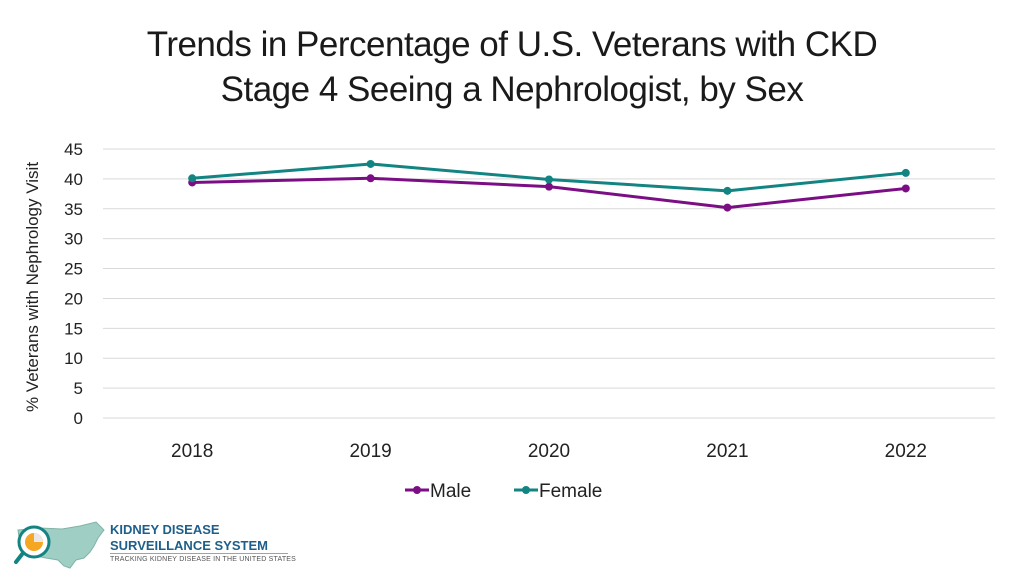  I want to click on x-tick-label: 2020, so click(549, 451).